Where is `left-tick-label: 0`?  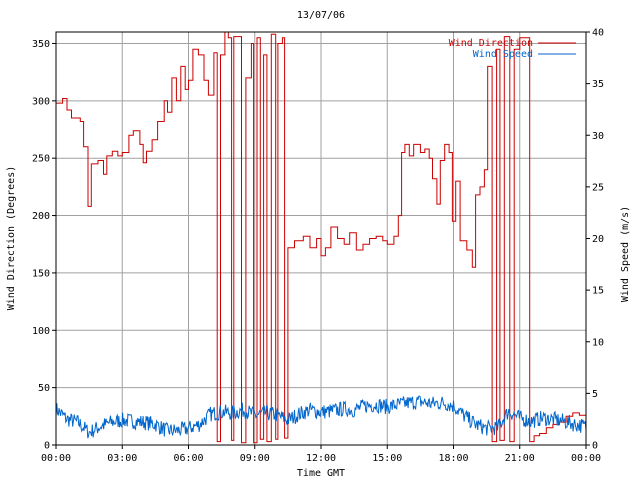 left-tick-label: 0 is located at coordinates (47, 446).